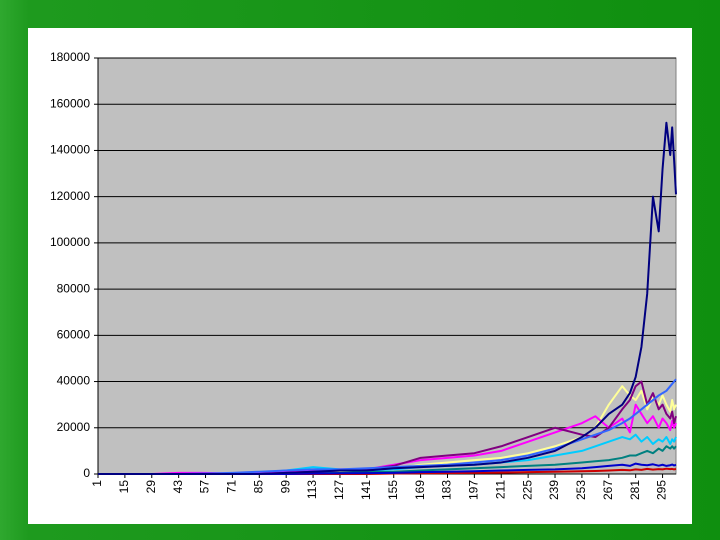 This screenshot has height=540, width=720. What do you see at coordinates (74, 288) in the screenshot?
I see `y-tick-label: 80000` at bounding box center [74, 288].